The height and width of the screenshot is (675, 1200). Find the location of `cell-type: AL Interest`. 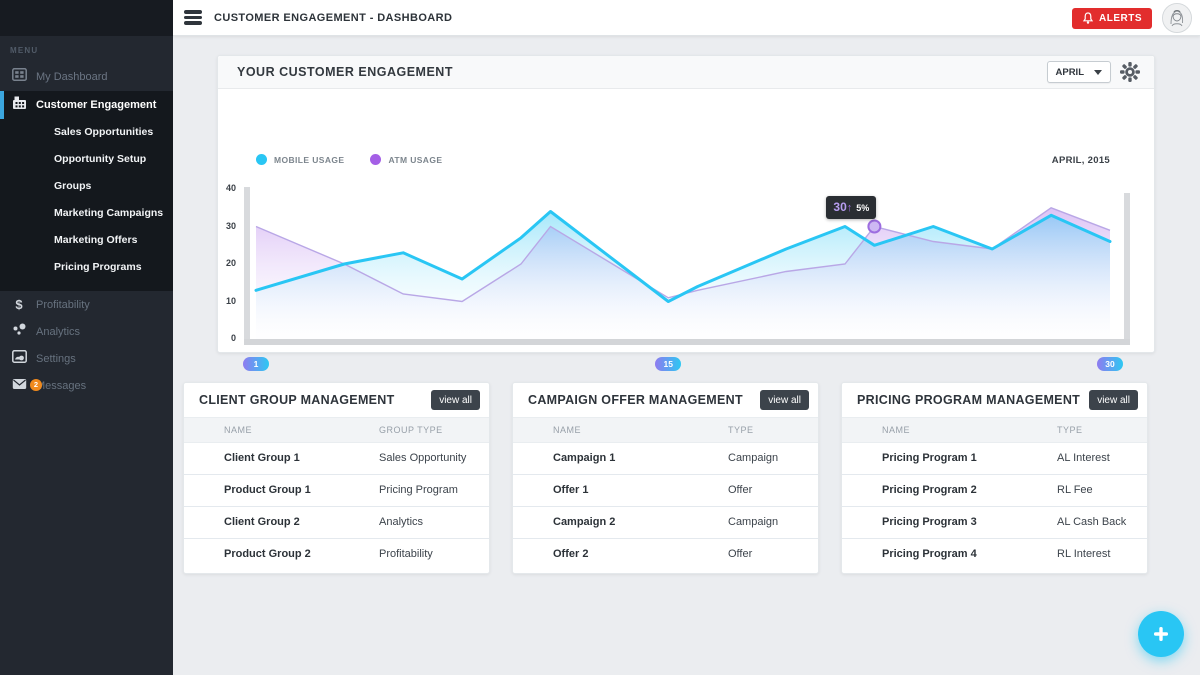

cell-type: AL Interest is located at coordinates (1083, 458).